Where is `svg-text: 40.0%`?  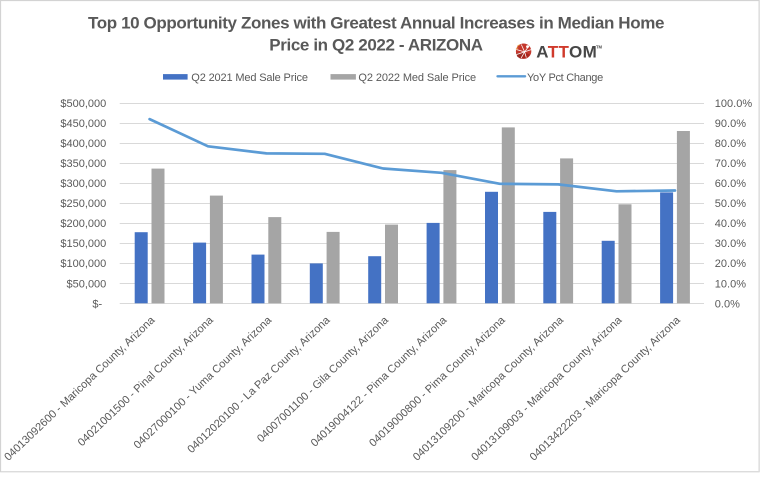 svg-text: 40.0% is located at coordinates (730, 224).